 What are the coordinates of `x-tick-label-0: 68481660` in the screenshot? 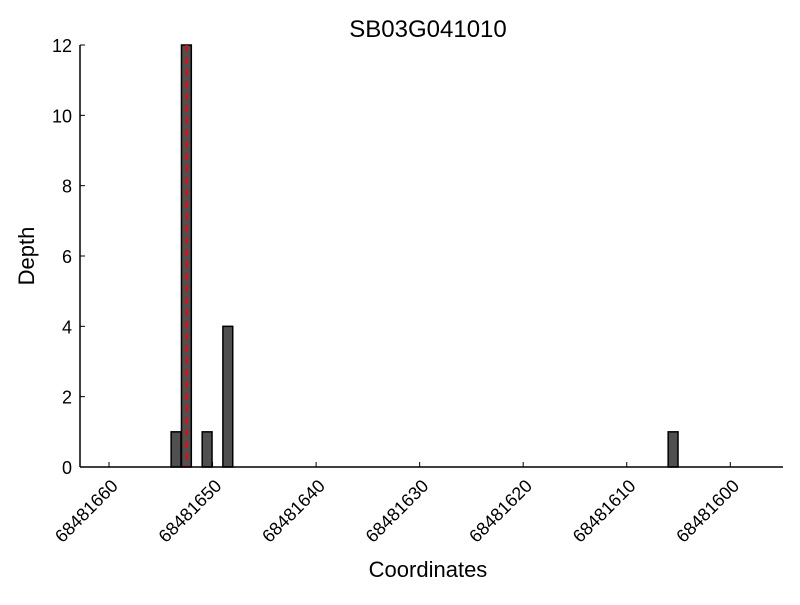 It's located at (86, 511).